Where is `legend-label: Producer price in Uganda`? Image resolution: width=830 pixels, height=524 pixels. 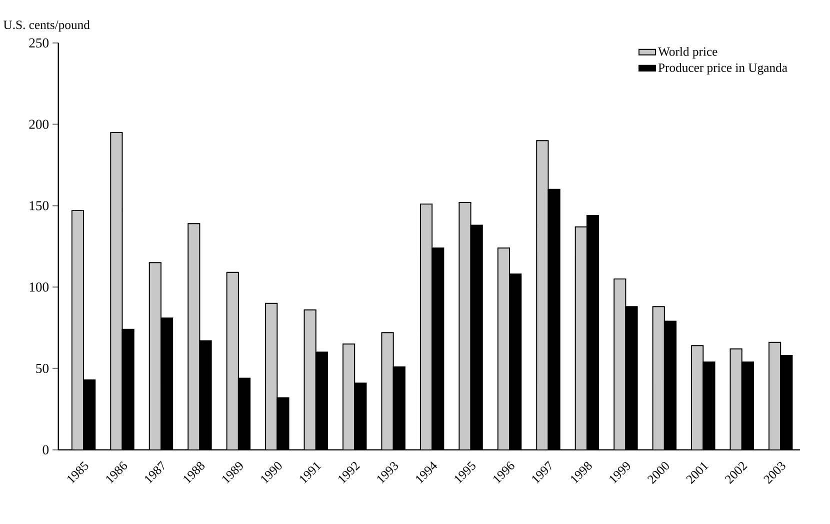 legend-label: Producer price in Uganda is located at coordinates (723, 69).